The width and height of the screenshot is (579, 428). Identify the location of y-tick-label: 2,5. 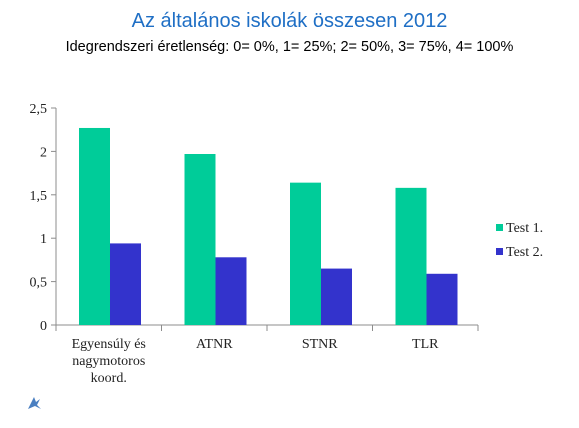
(39, 109).